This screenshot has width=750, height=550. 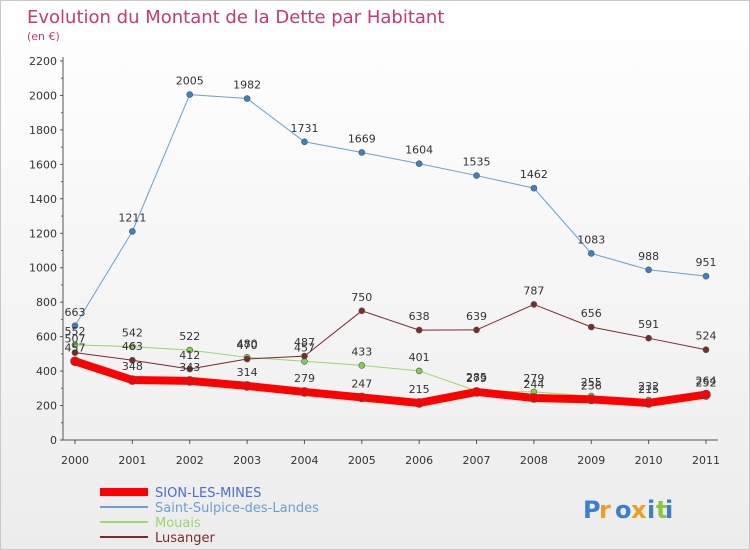 What do you see at coordinates (46, 337) in the screenshot?
I see `y-tick-label: 600` at bounding box center [46, 337].